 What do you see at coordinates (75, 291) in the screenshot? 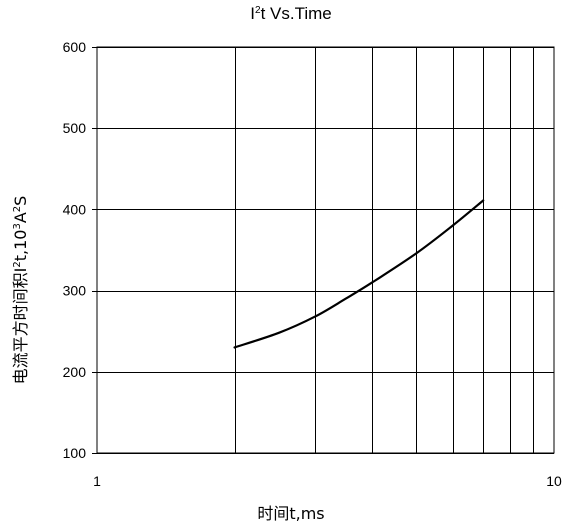
I see `y-tick-label: 300` at bounding box center [75, 291].